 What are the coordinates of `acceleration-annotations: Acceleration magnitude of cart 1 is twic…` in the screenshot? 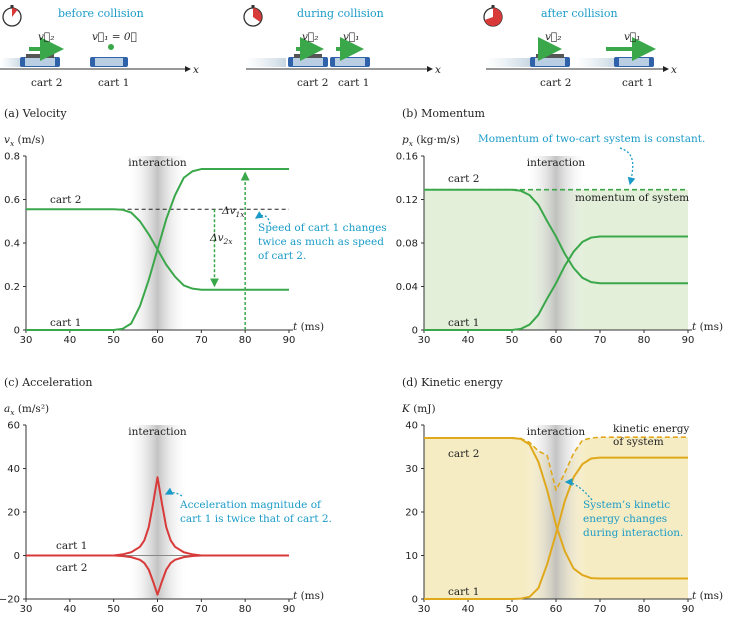 It's located at (248, 506).